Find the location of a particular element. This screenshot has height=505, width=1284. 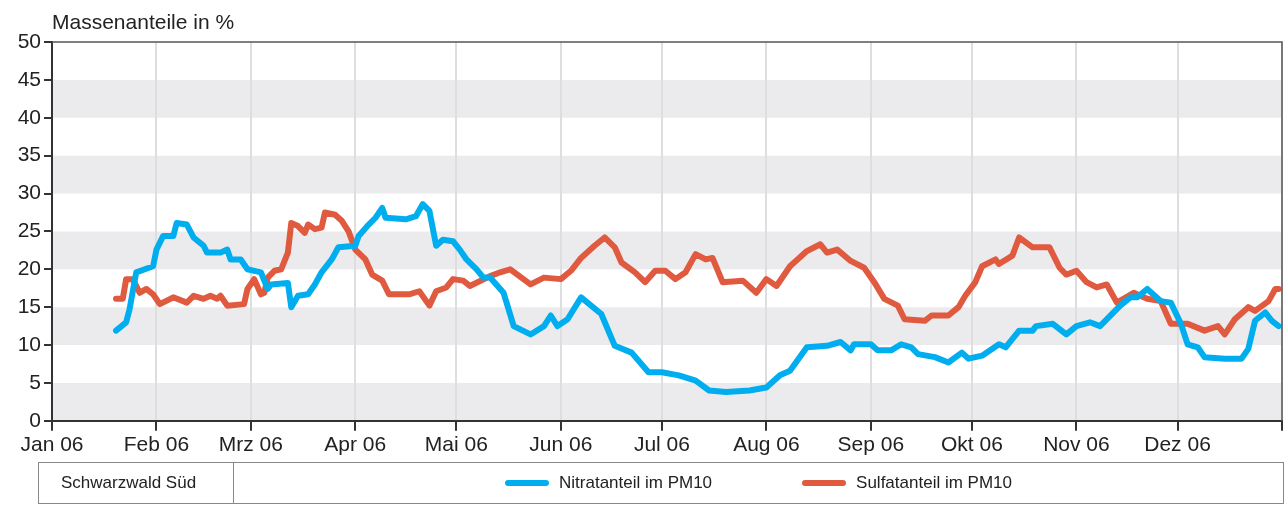

x-tick-label: Sep 06 is located at coordinates (871, 444).